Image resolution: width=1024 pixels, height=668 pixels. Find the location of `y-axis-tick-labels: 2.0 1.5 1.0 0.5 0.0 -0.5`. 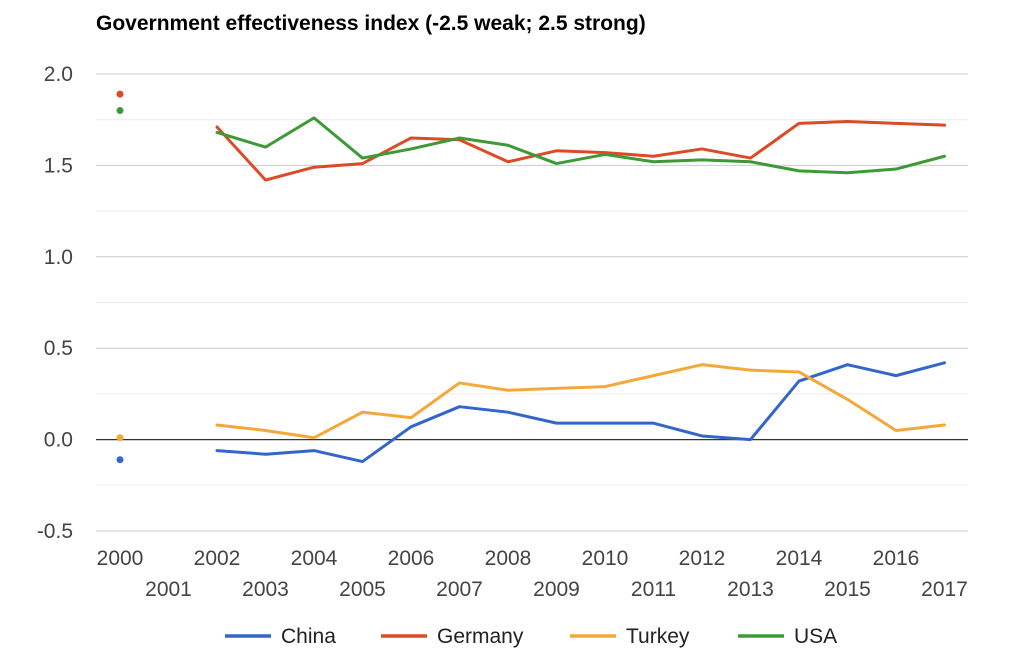

y-axis-tick-labels: 2.0 1.5 1.0 0.5 0.0 -0.5 is located at coordinates (55, 303).